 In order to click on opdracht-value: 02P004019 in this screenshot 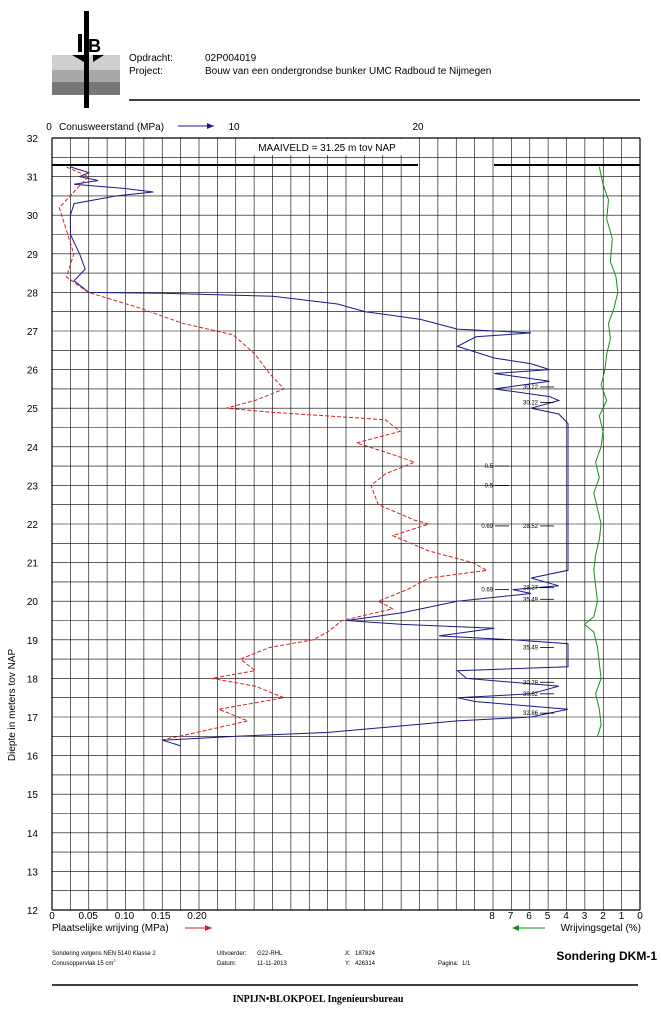, I will do `click(231, 58)`.